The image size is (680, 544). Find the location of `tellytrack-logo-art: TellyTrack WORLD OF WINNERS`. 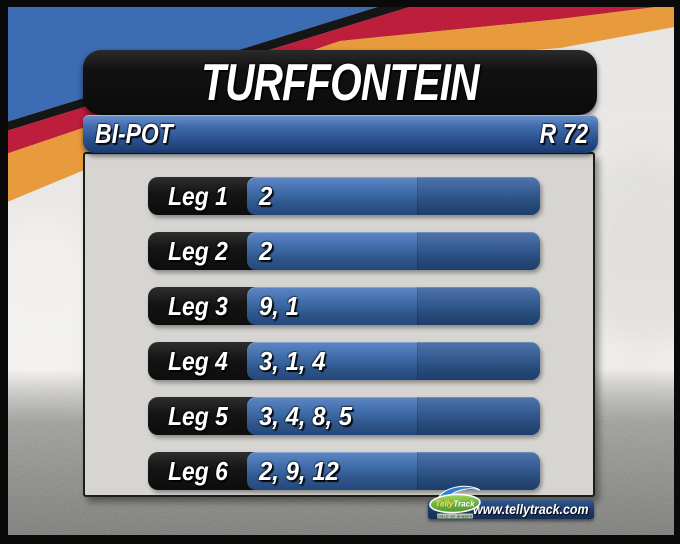

tellytrack-logo-art: TellyTrack WORLD OF WINNERS is located at coordinates (455, 502).